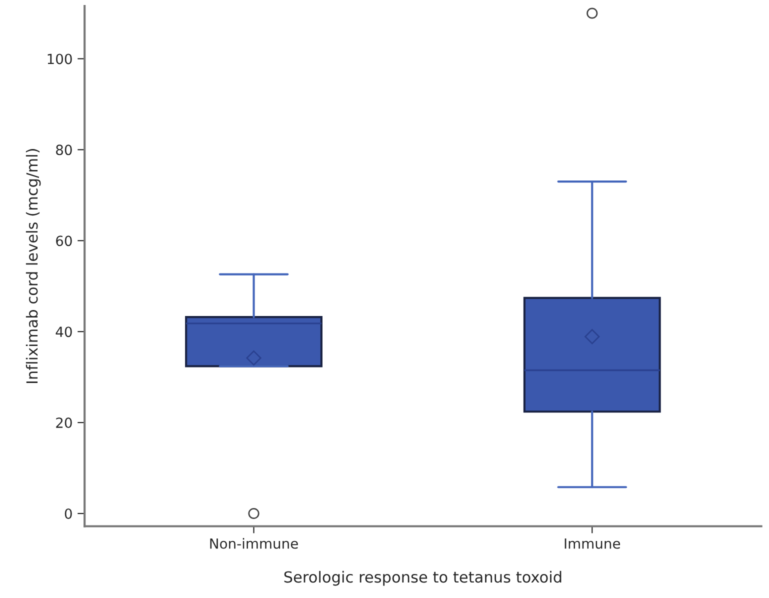  Describe the element at coordinates (33, 266) in the screenshot. I see `y-axis-title: Infliximab cord levels (mcg/ml)` at that location.